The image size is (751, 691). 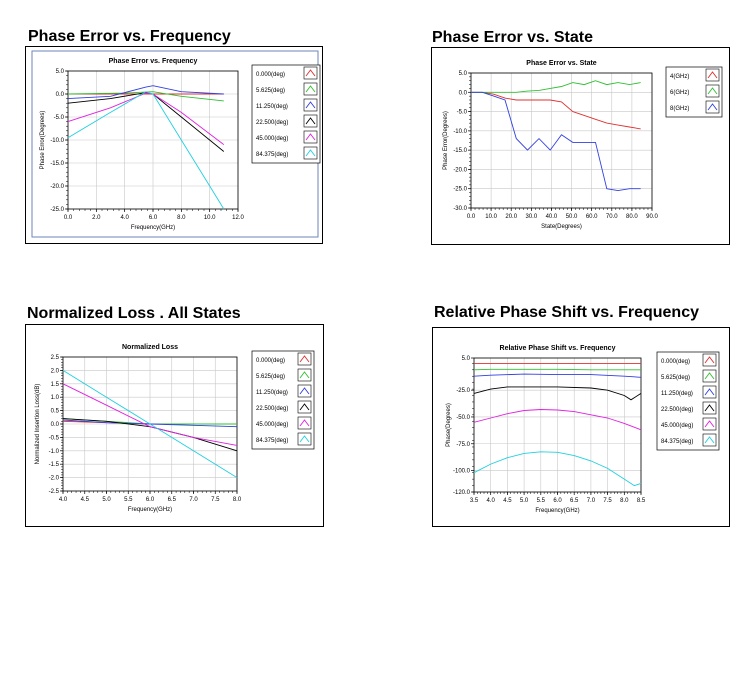 What do you see at coordinates (54, 438) in the screenshot?
I see `y-tick-label: -0.5` at bounding box center [54, 438].